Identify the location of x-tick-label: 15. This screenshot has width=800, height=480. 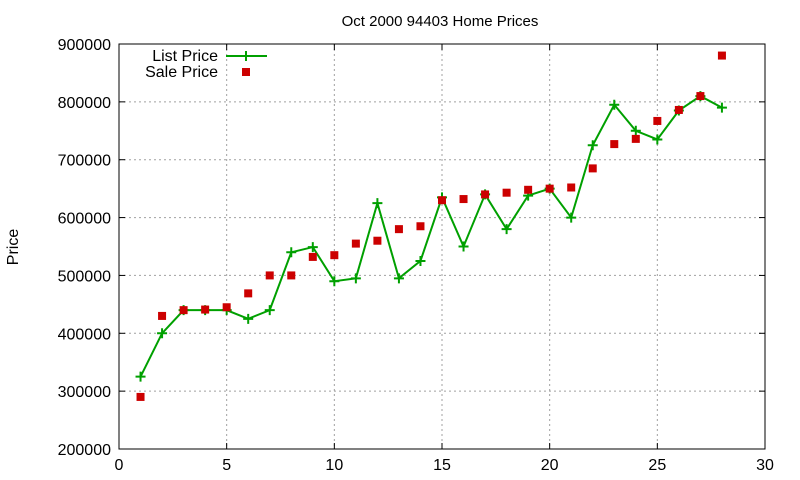
(442, 465).